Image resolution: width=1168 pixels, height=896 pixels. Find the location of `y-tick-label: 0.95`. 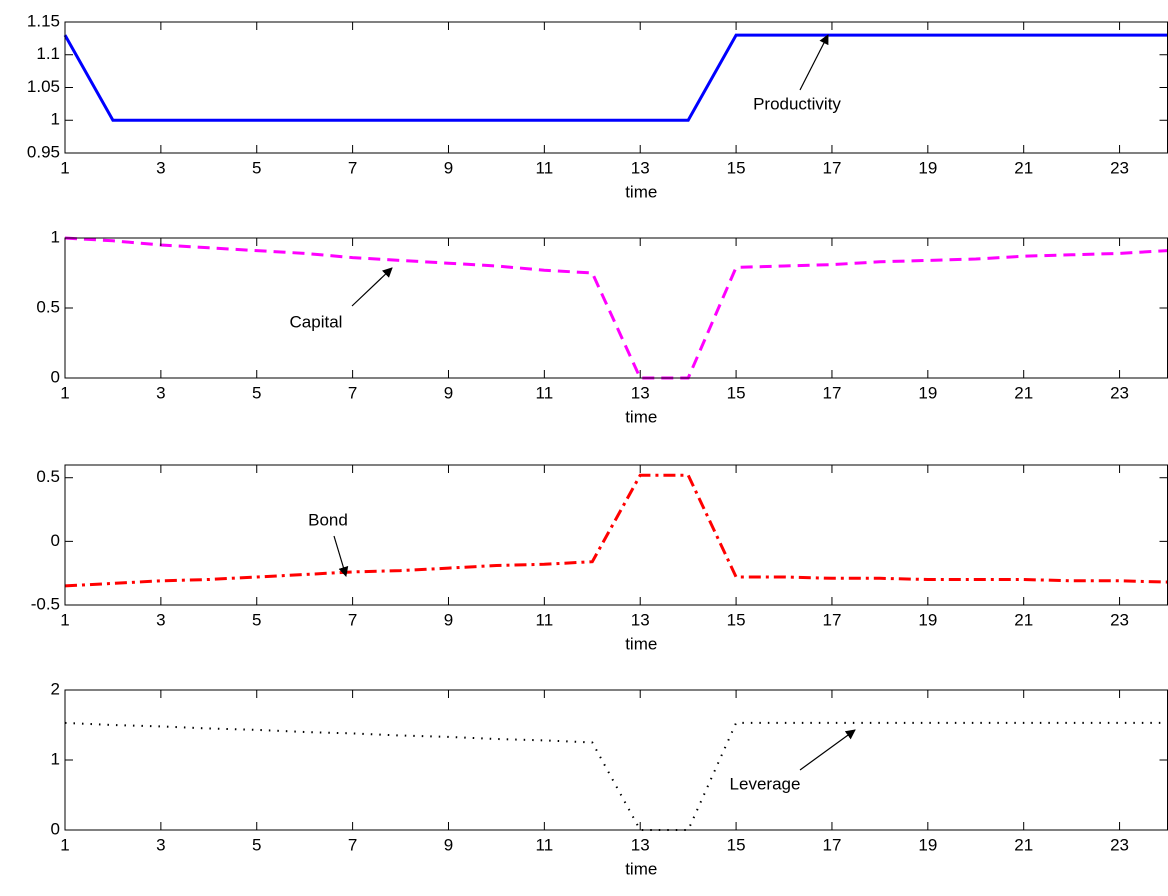

y-tick-label: 0.95 is located at coordinates (43, 151).